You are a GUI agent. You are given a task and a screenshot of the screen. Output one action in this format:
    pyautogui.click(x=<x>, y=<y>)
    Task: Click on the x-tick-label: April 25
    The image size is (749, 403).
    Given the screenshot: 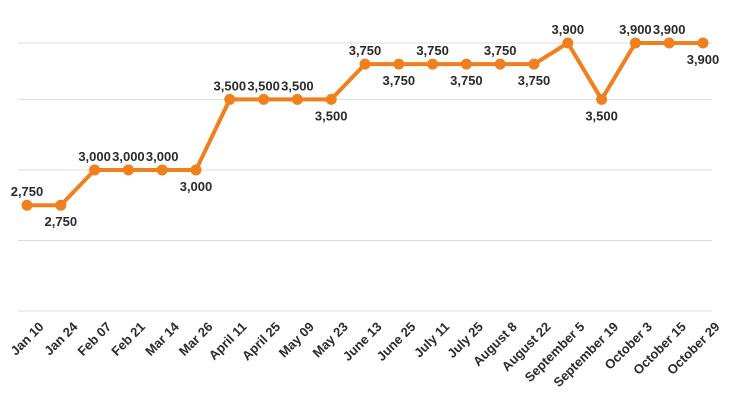 What is the action you would take?
    pyautogui.click(x=261, y=341)
    